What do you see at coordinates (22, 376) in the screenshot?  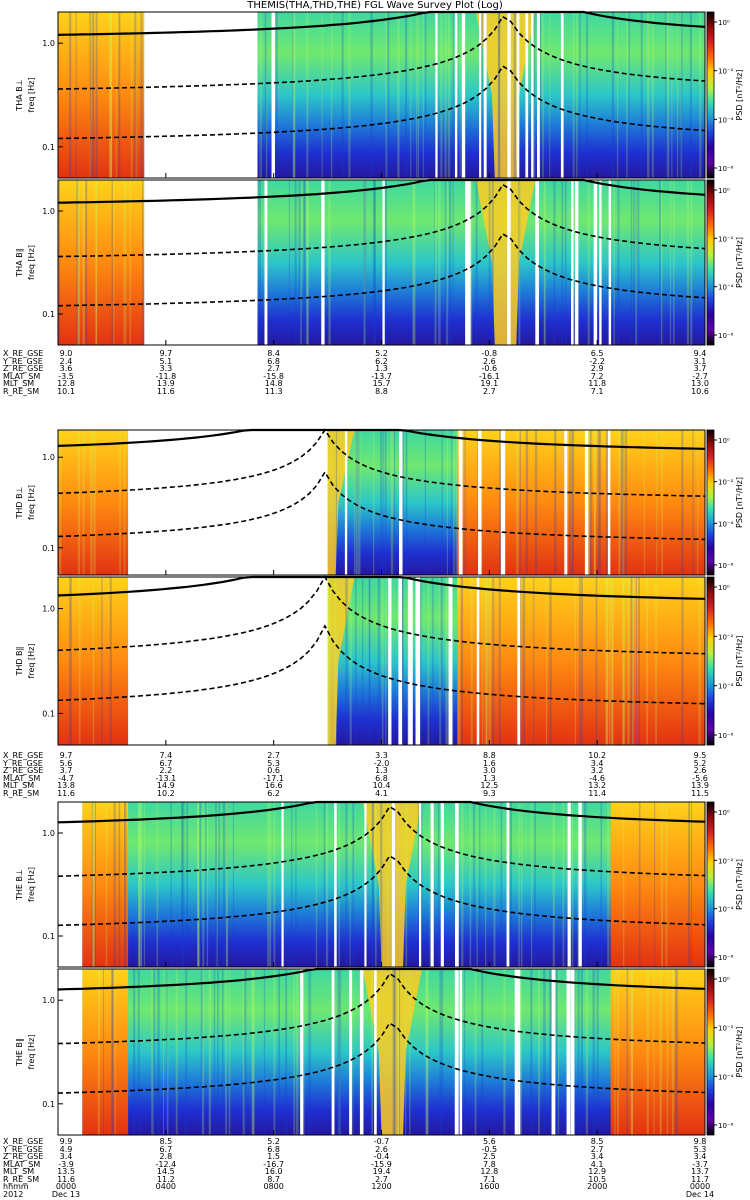 I see `ephemeris-label: MLAT_SM` at bounding box center [22, 376].